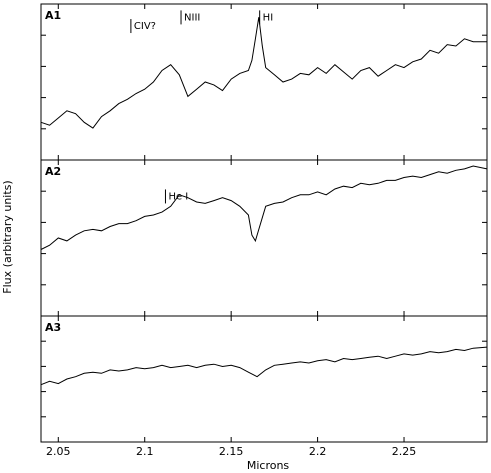  I want to click on x-tick-label: 2.05, so click(58, 451).